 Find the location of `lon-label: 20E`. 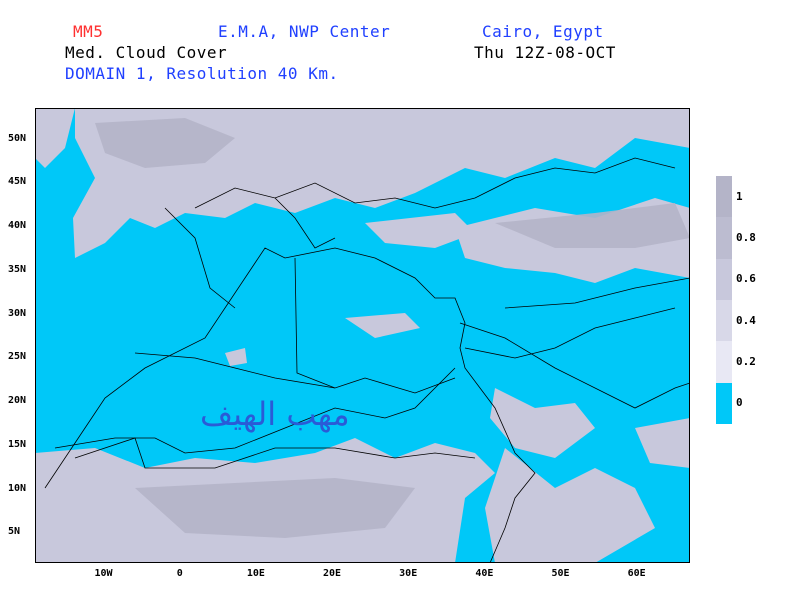

lon-label: 20E is located at coordinates (332, 573).